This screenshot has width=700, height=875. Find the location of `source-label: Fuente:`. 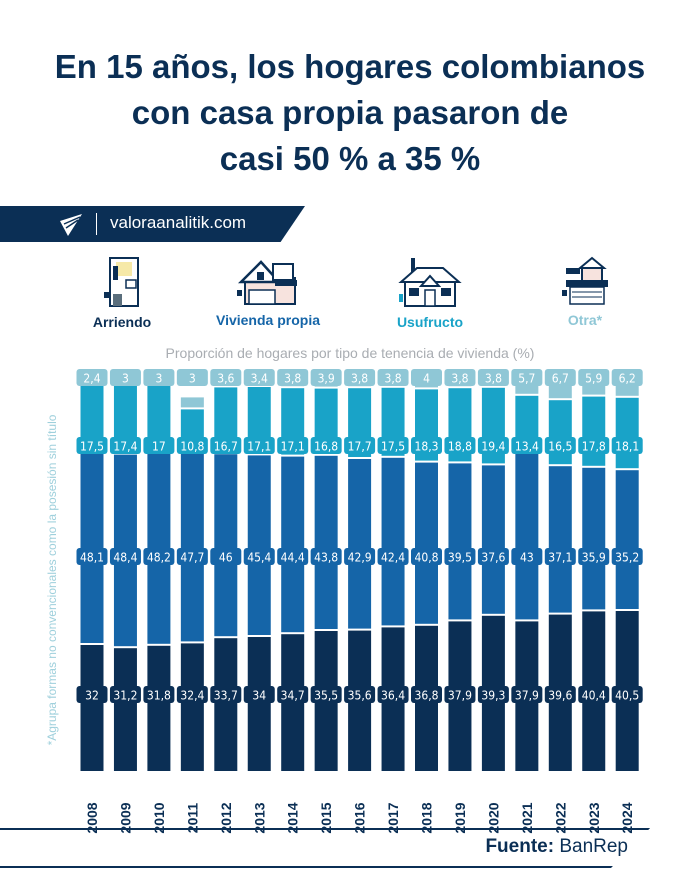

source-label: Fuente: is located at coordinates (520, 846).